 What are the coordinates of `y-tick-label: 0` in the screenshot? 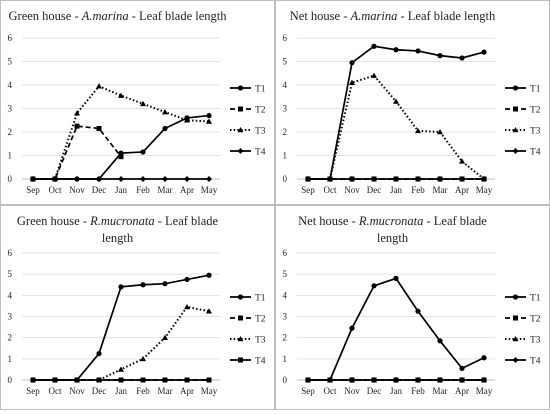 It's located at (10, 179).